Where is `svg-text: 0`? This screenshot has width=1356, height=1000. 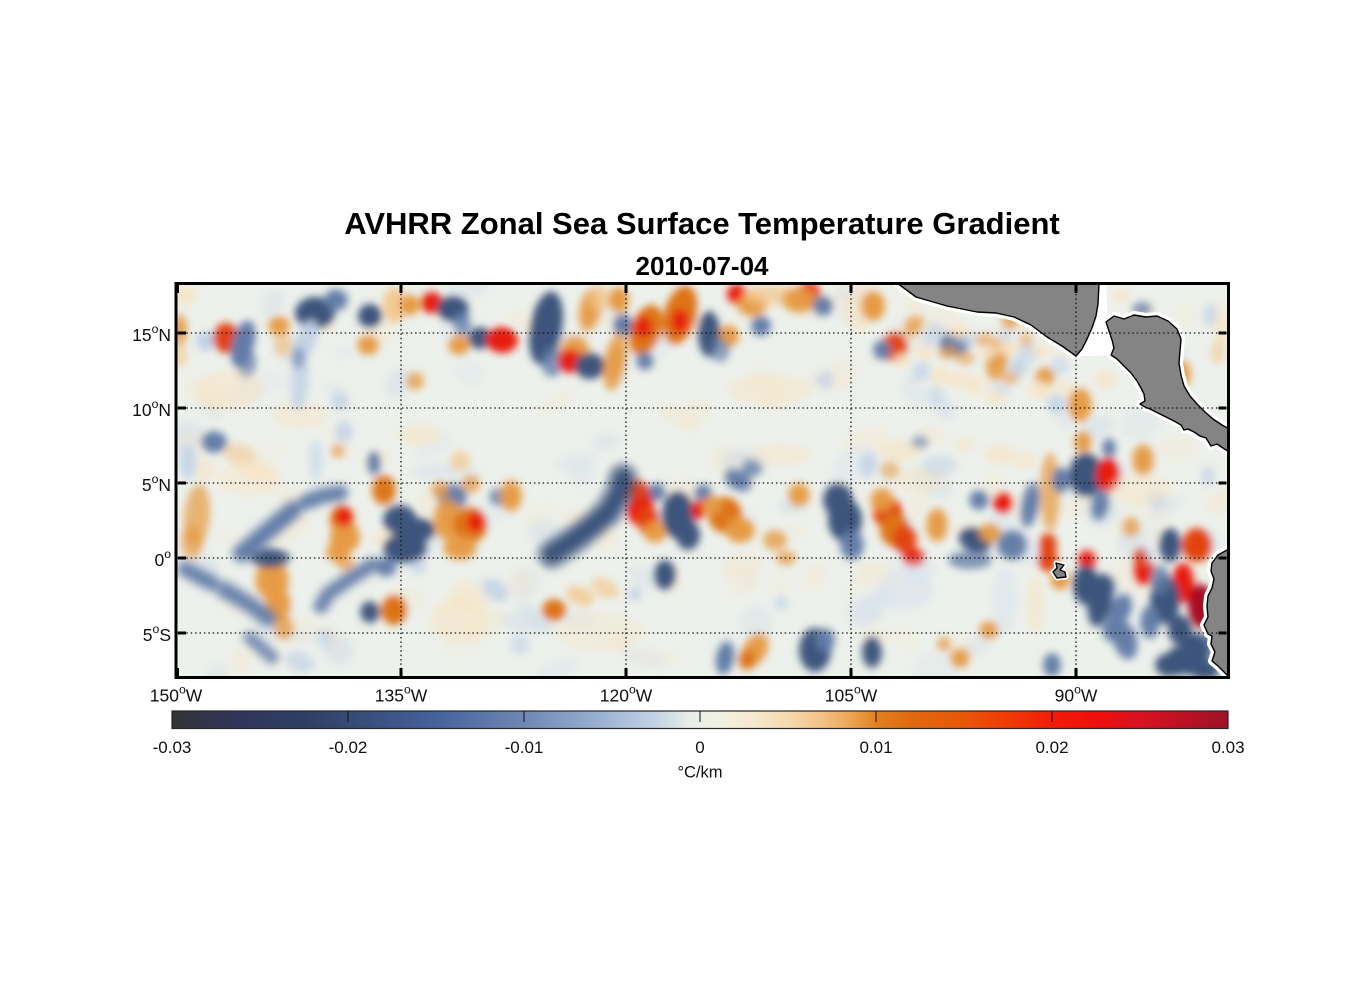
svg-text: 0 is located at coordinates (699, 747).